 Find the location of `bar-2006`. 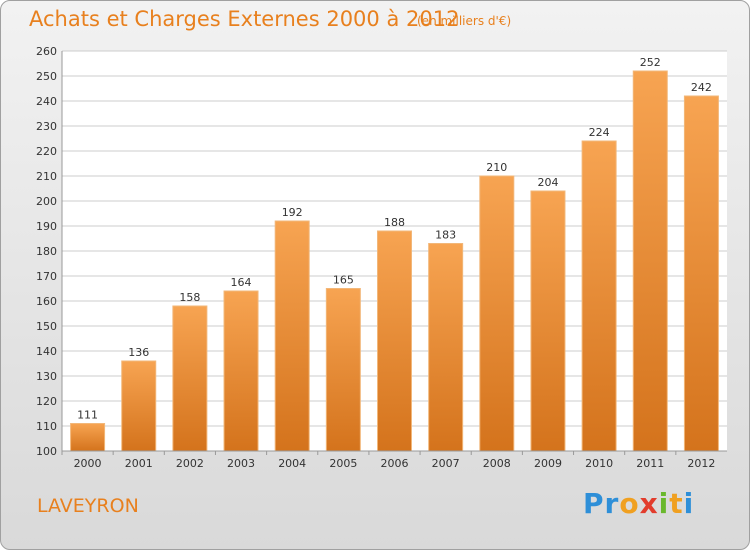

bar-2006 is located at coordinates (394, 341).